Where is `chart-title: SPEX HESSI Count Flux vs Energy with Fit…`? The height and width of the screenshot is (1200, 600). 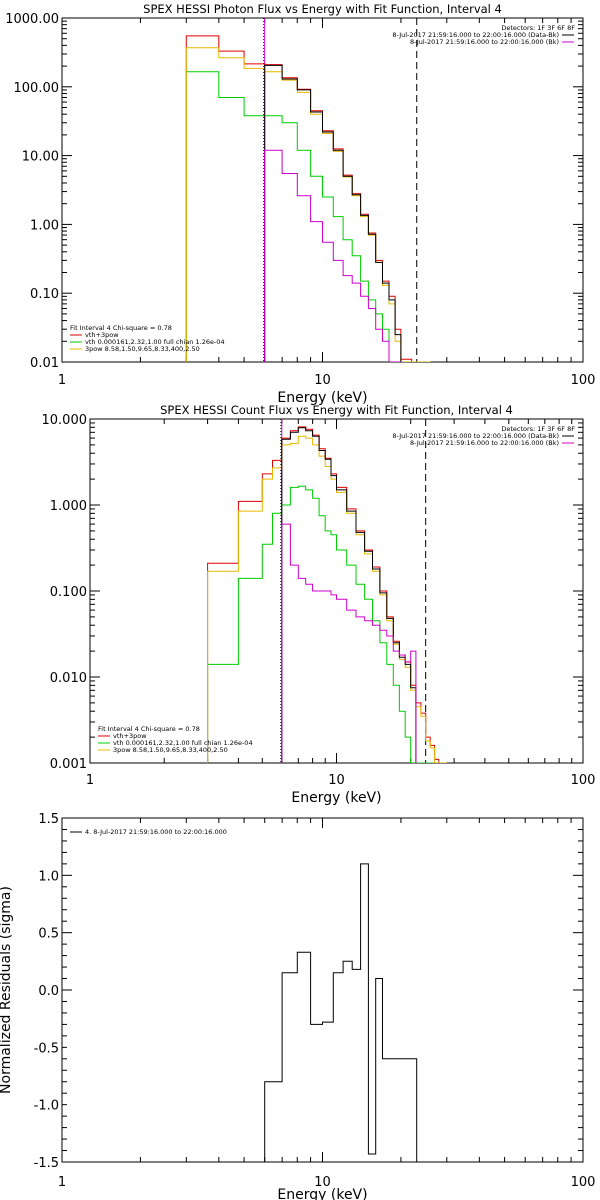
chart-title: SPEX HESSI Count Flux vs Energy with Fit… is located at coordinates (336, 410).